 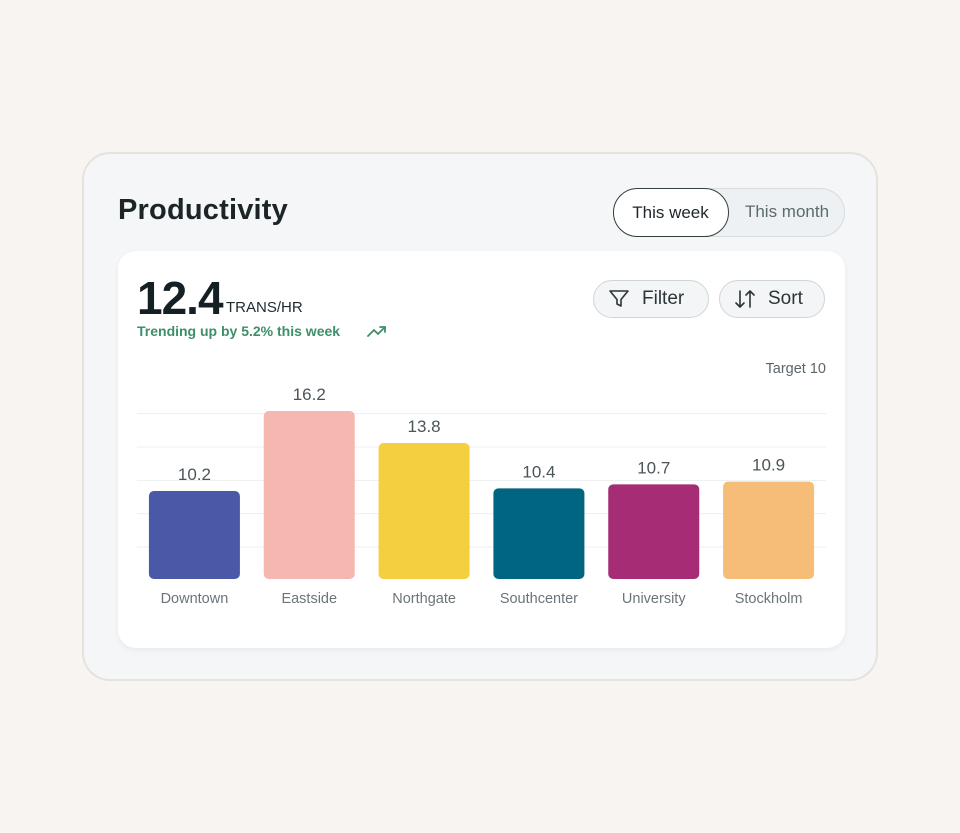 I want to click on tab-this-week: This week, so click(x=670, y=212).